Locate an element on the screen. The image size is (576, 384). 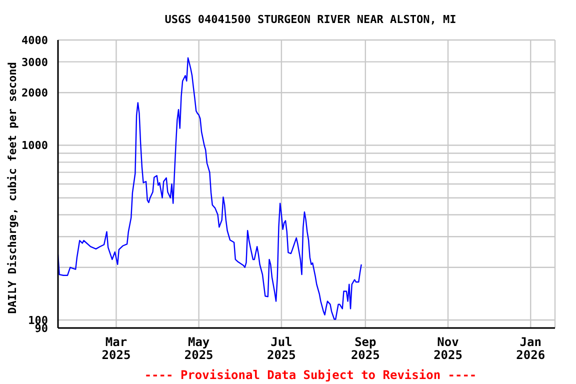
chart-title: USGS 04041500 STURGEON RIVER NEAR ALSTON, MI is located at coordinates (311, 19).